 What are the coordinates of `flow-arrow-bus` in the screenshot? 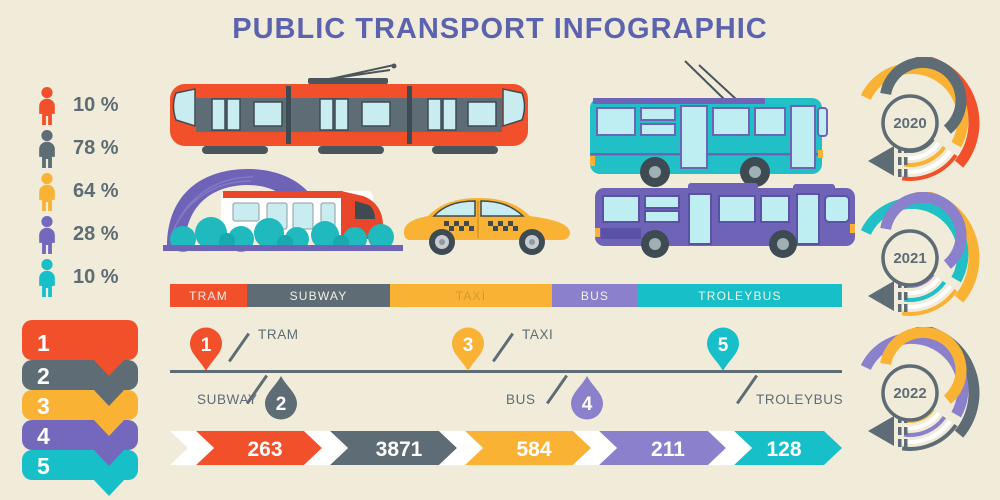 It's located at (662, 448).